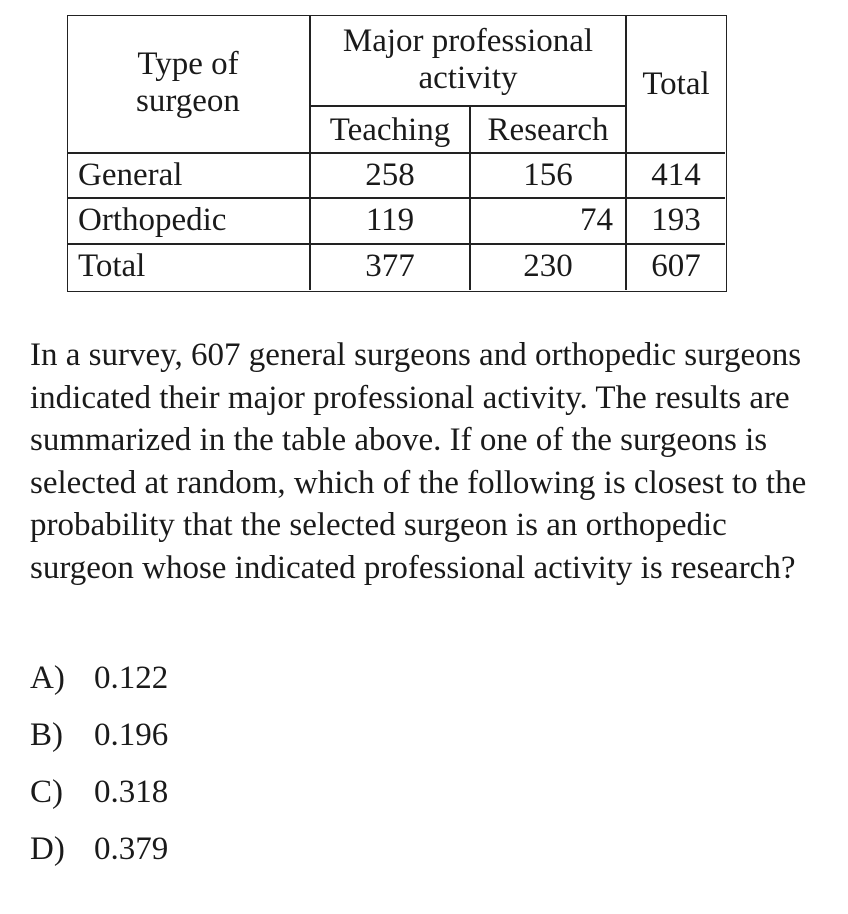 The width and height of the screenshot is (848, 914). Describe the element at coordinates (46, 735) in the screenshot. I see `choice-b-letter: B)` at that location.